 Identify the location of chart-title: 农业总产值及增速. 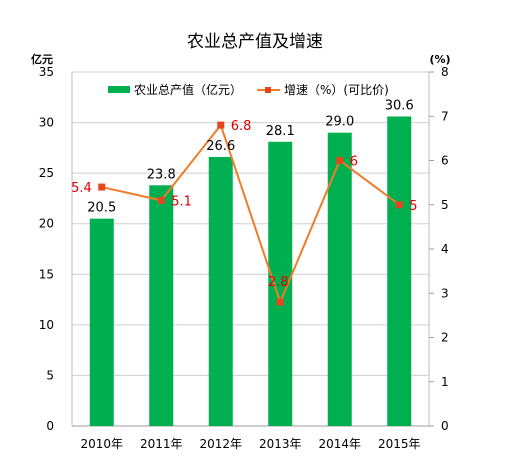
(255, 42).